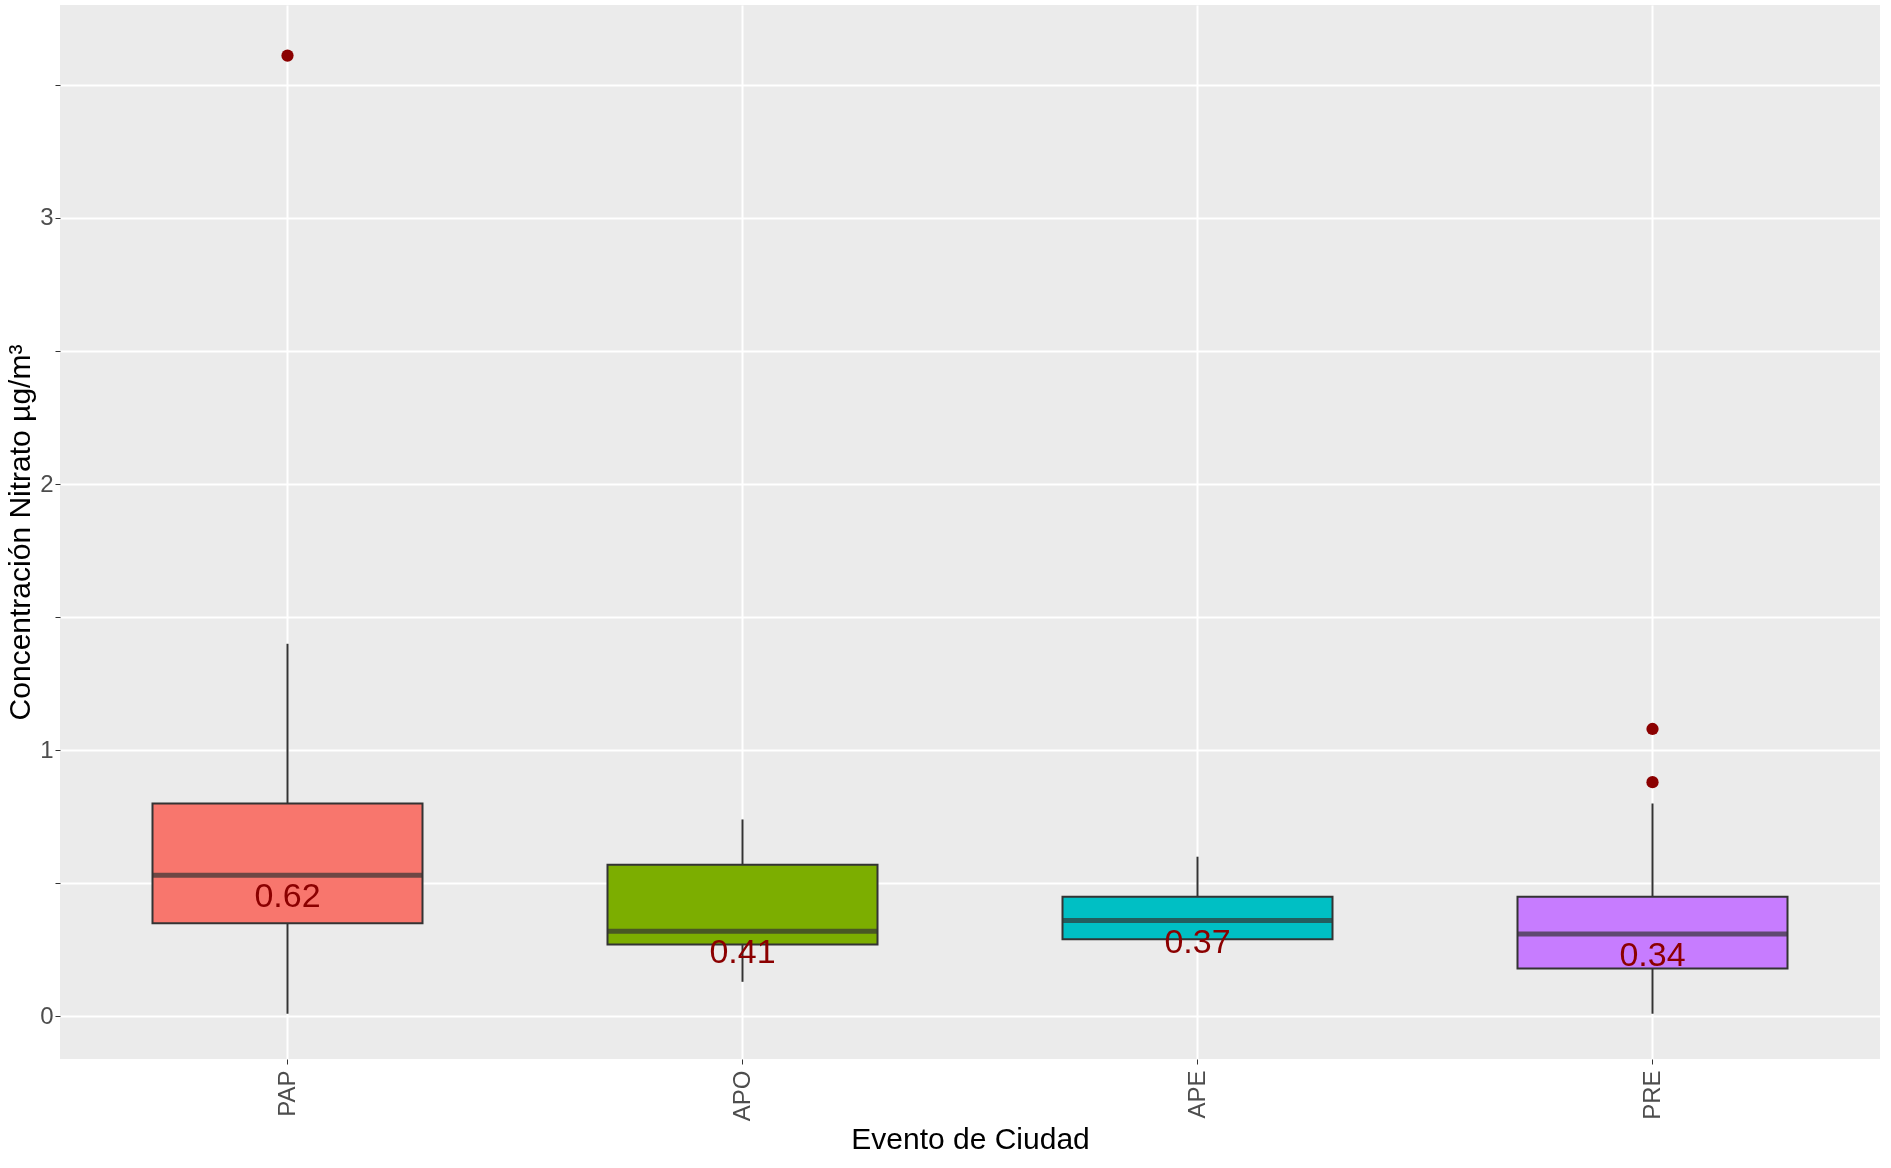  What do you see at coordinates (741, 1096) in the screenshot?
I see `x-tick-label: APO` at bounding box center [741, 1096].